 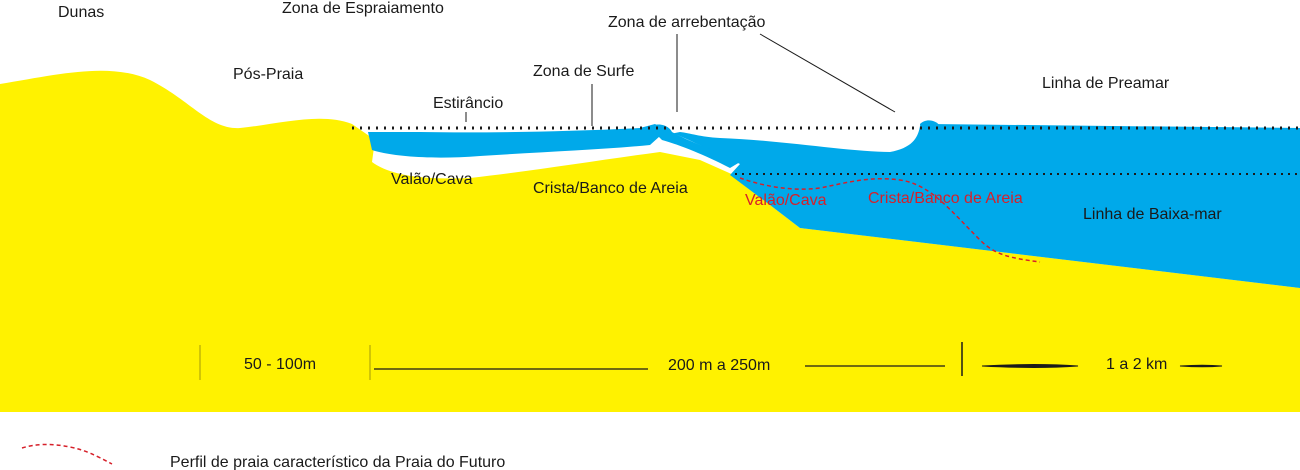 I want to click on scale-line-3a, so click(x=1030, y=366).